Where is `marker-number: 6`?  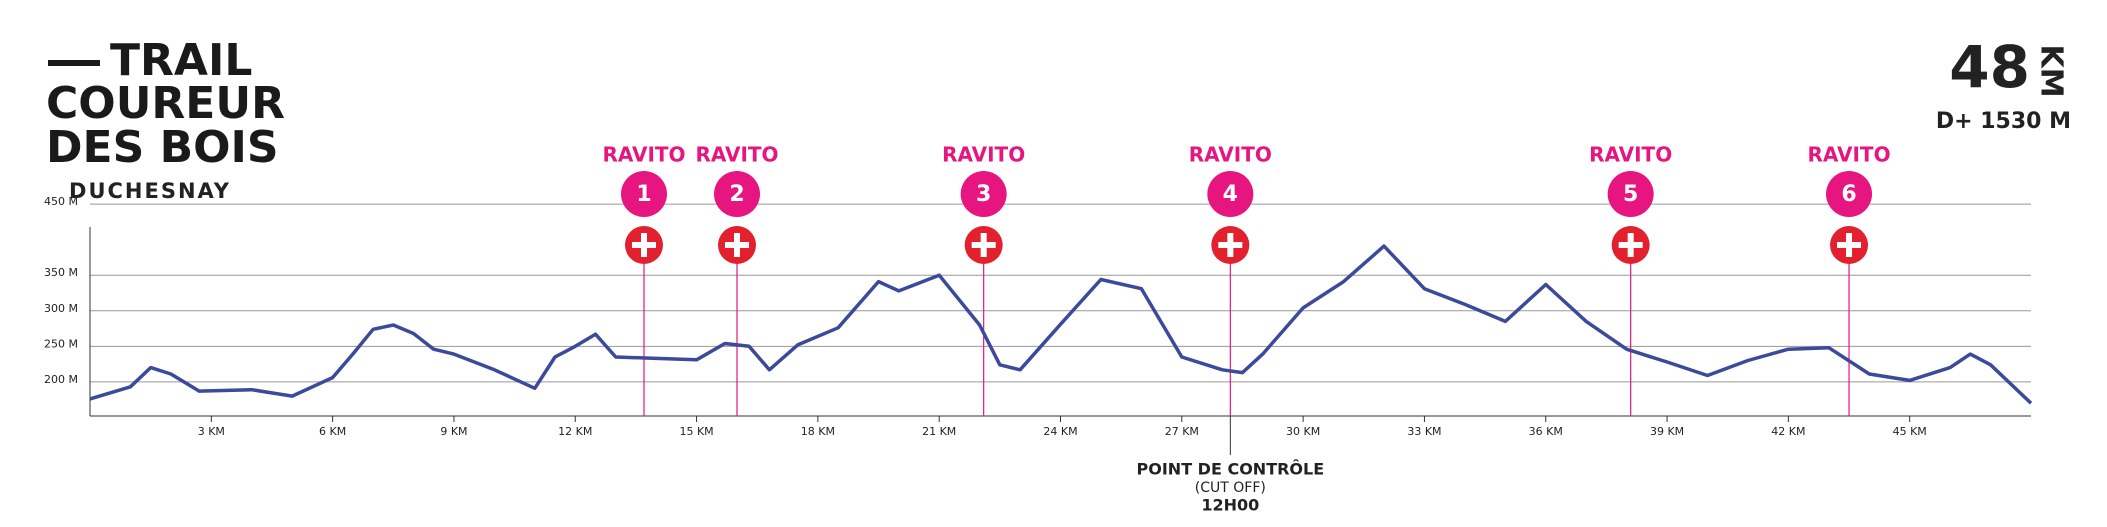 marker-number: 6 is located at coordinates (1848, 194).